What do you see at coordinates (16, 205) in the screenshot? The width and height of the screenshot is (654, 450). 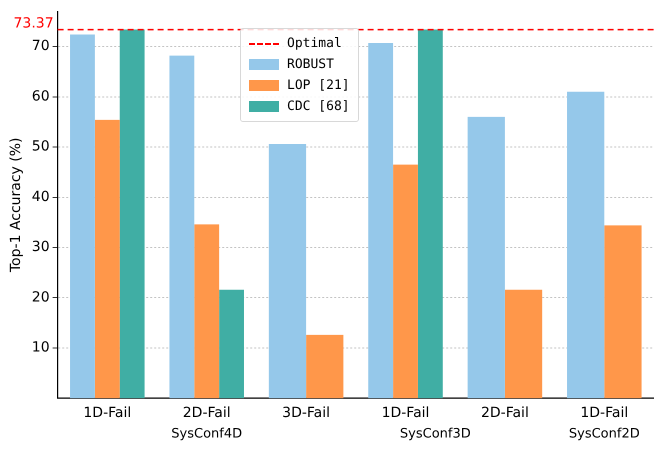 I see `y-axis-title: Top-1 Accuracy (%)` at bounding box center [16, 205].